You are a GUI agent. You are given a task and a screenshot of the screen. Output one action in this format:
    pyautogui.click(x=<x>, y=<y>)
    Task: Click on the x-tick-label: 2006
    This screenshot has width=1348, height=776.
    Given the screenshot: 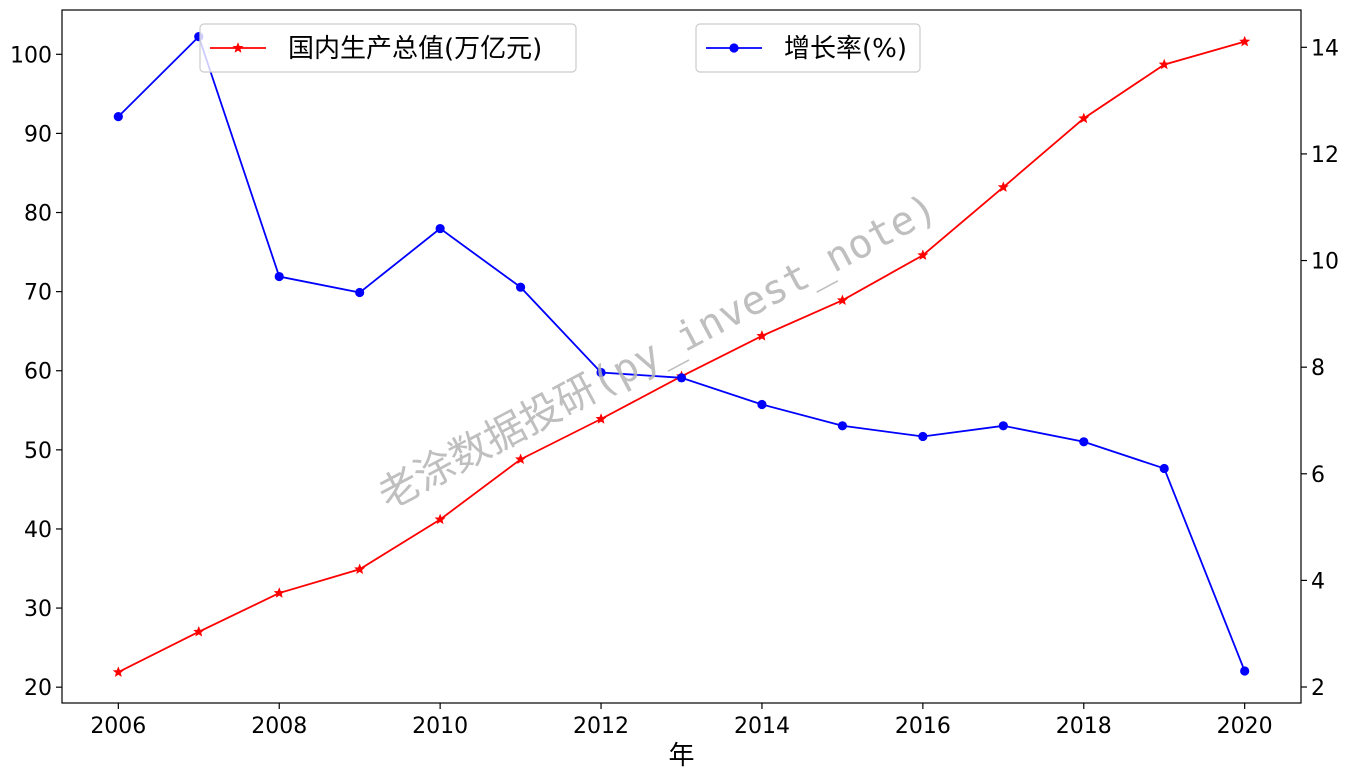 What is the action you would take?
    pyautogui.click(x=118, y=726)
    